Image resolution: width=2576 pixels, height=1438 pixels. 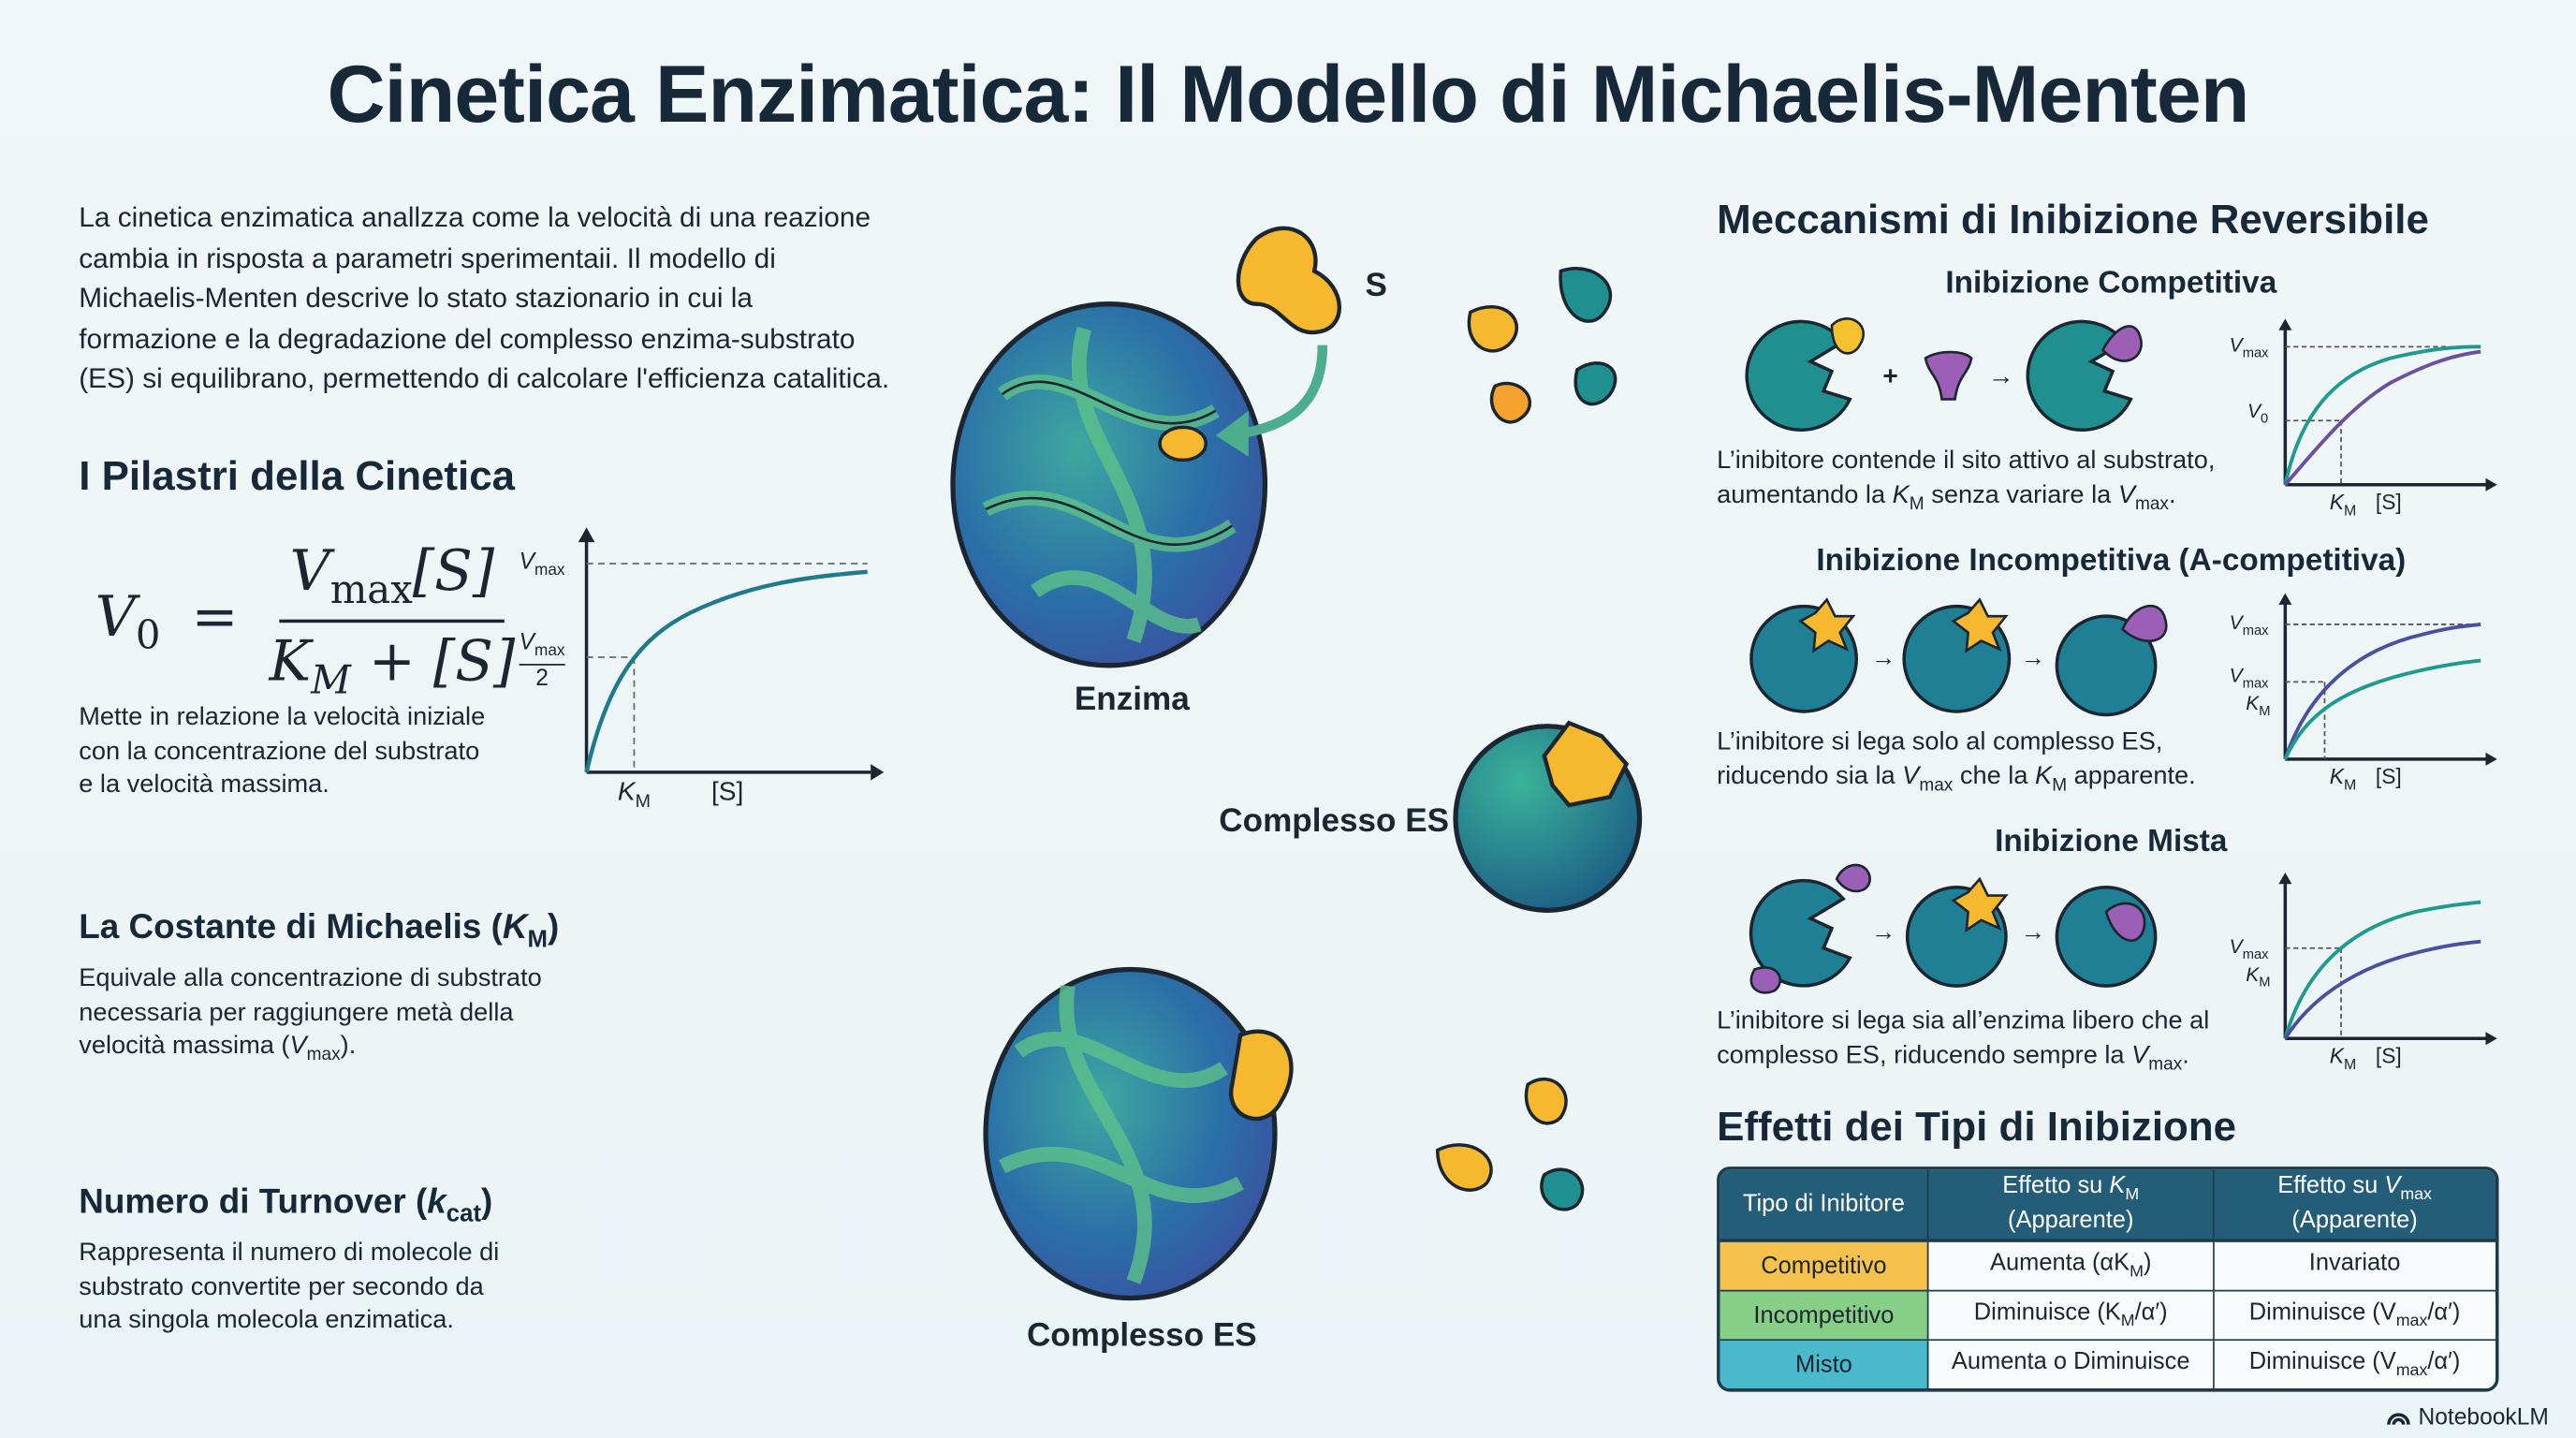 I want to click on saturation-curve, so click(x=726, y=671).